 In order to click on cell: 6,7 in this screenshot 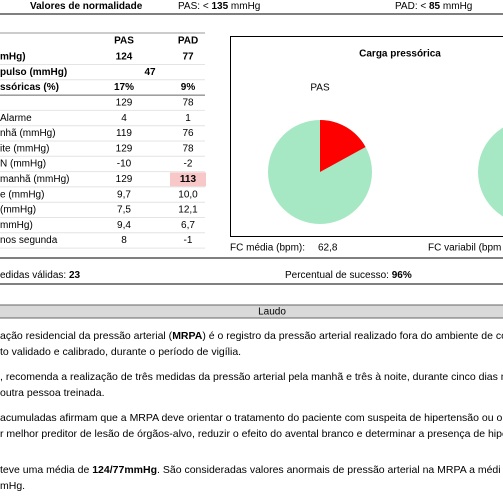, I will do `click(188, 225)`.